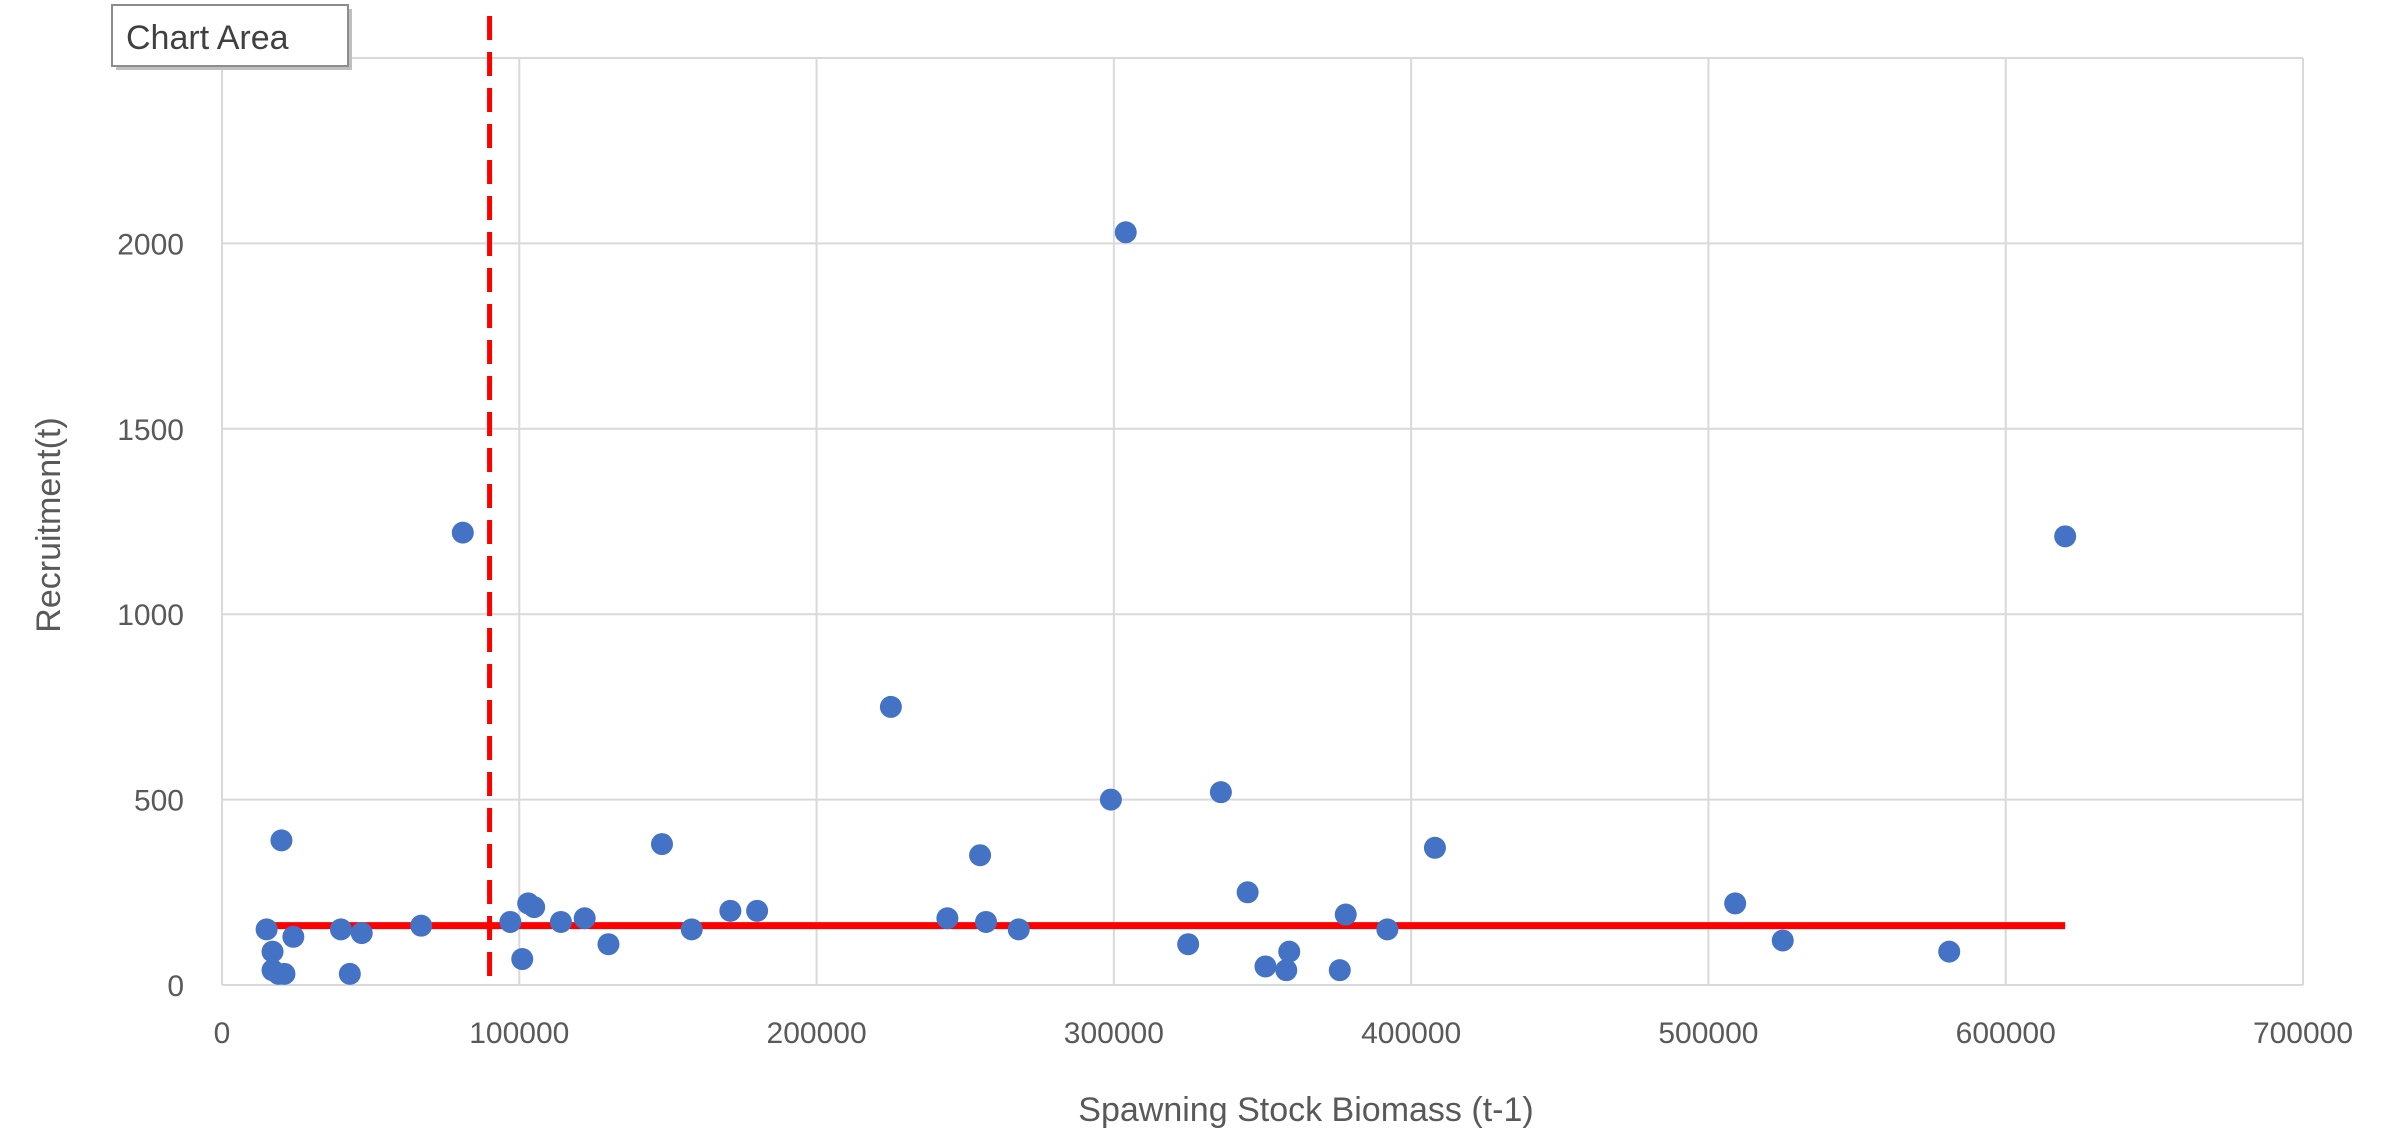 Image resolution: width=2399 pixels, height=1144 pixels. I want to click on x-tick-label-4: 400000, so click(1411, 1033).